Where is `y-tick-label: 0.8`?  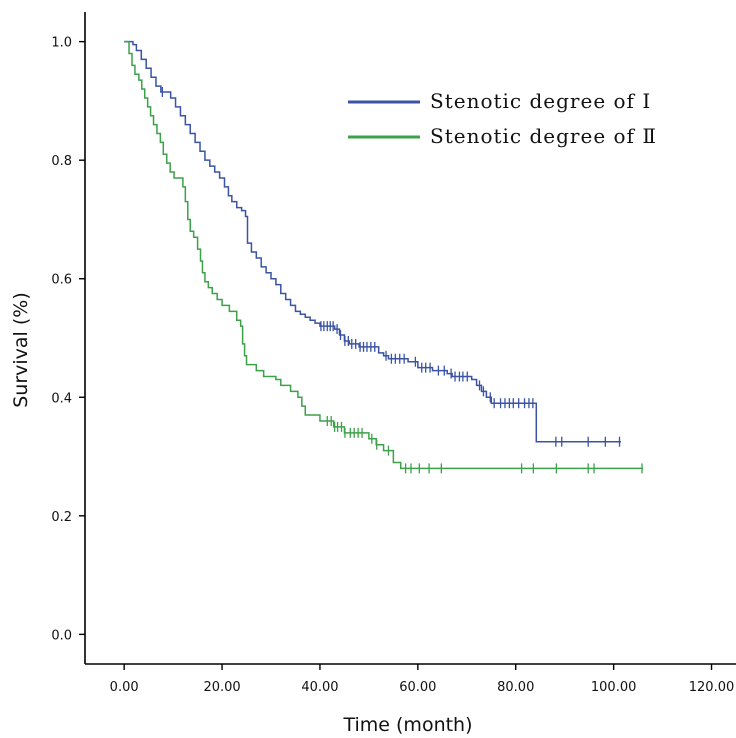
y-tick-label: 0.8 is located at coordinates (61, 161).